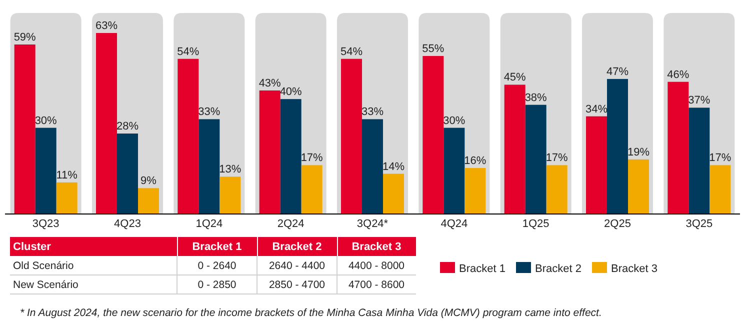 The height and width of the screenshot is (324, 744). Describe the element at coordinates (596, 109) in the screenshot. I see `data-label: 34%` at that location.